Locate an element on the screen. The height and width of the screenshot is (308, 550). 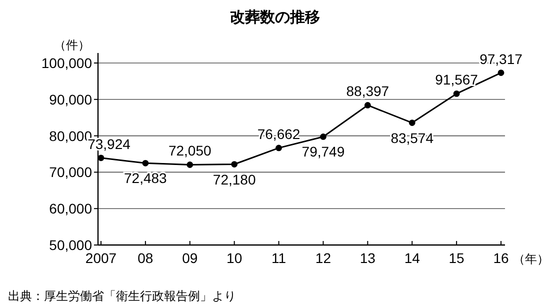
x-tick-label: 2007 is located at coordinates (101, 258).